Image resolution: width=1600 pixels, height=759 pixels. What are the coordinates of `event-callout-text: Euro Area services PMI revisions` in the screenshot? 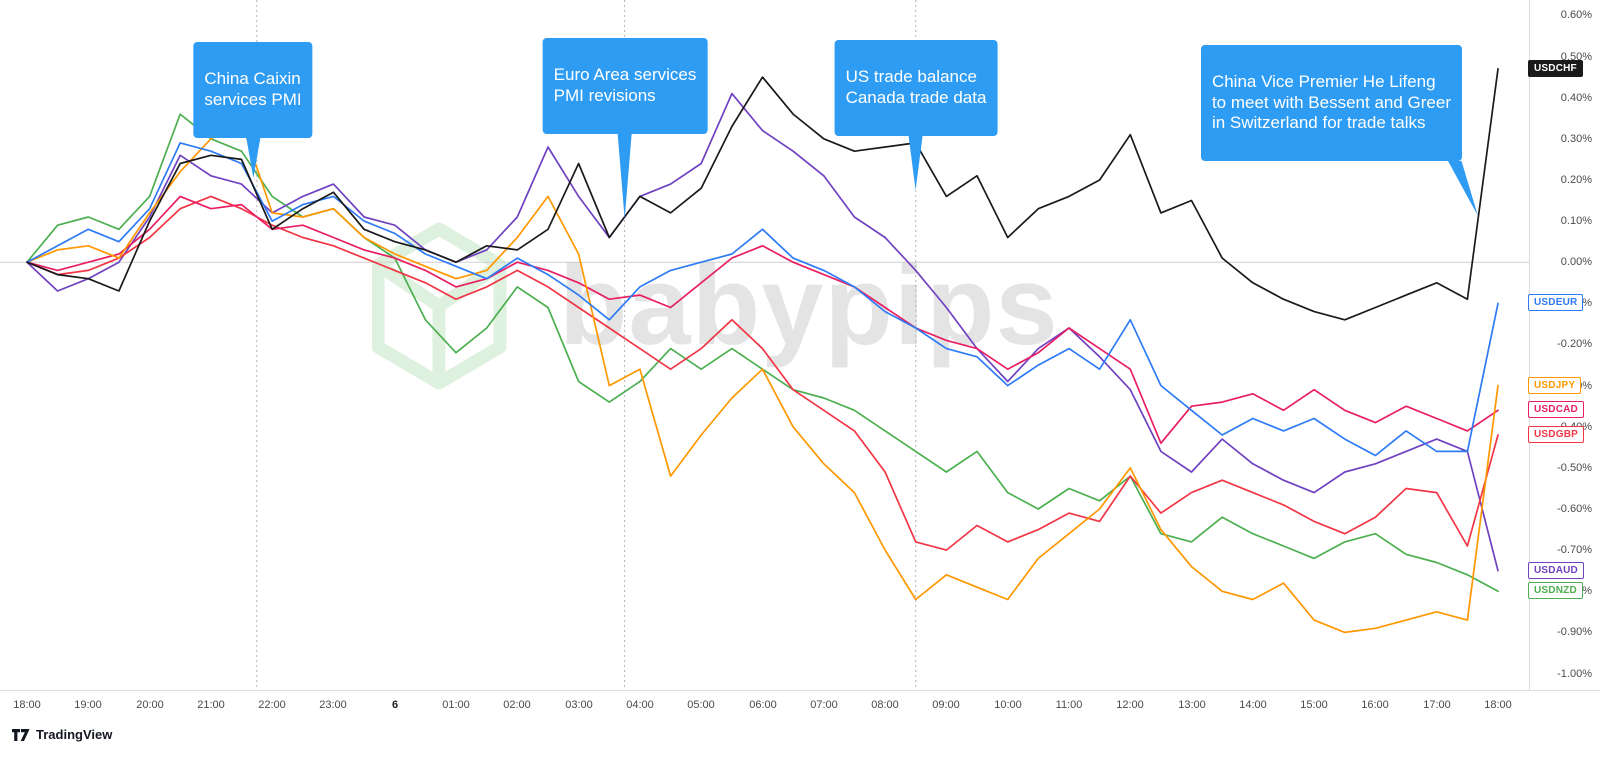 It's located at (625, 85).